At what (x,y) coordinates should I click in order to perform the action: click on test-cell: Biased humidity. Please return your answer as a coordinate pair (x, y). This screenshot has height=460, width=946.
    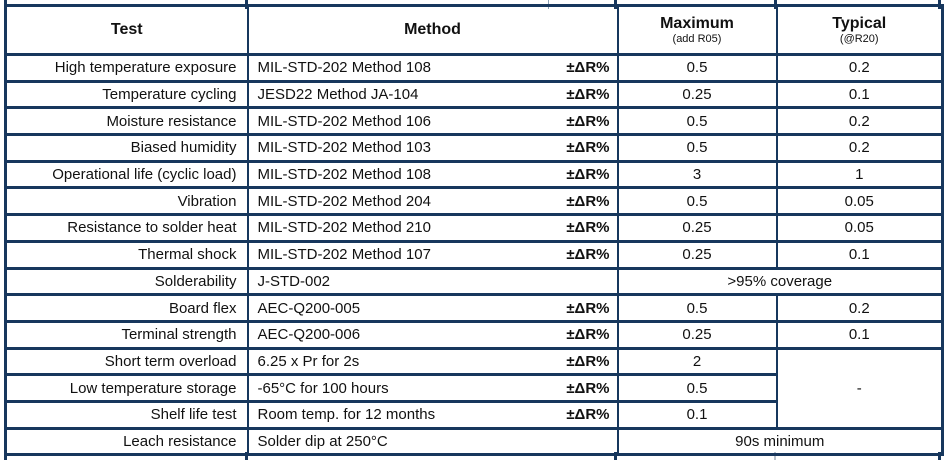
    Looking at the image, I should click on (126, 148).